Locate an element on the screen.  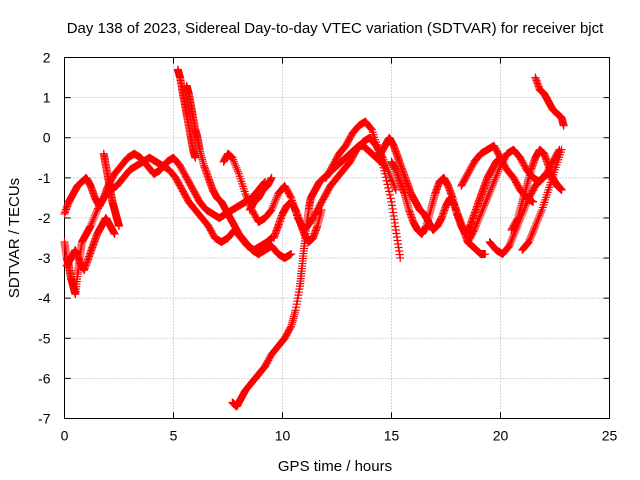
series-track-i is located at coordinates (363, 190).